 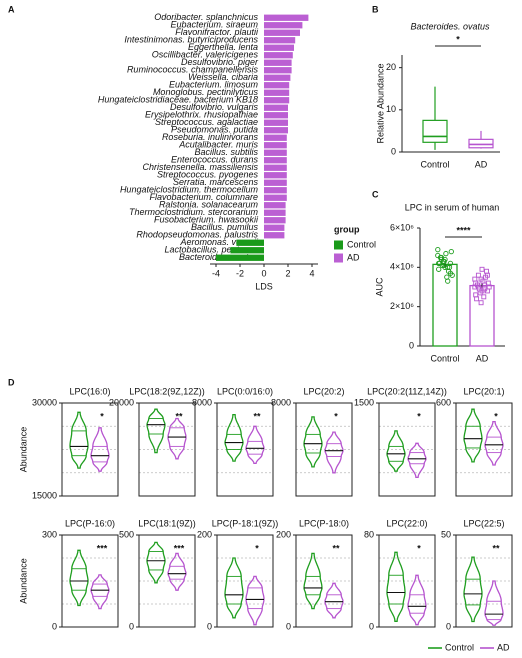 What do you see at coordinates (215, 160) in the screenshot?
I see `category-label: Enterococcus. durans` at bounding box center [215, 160].